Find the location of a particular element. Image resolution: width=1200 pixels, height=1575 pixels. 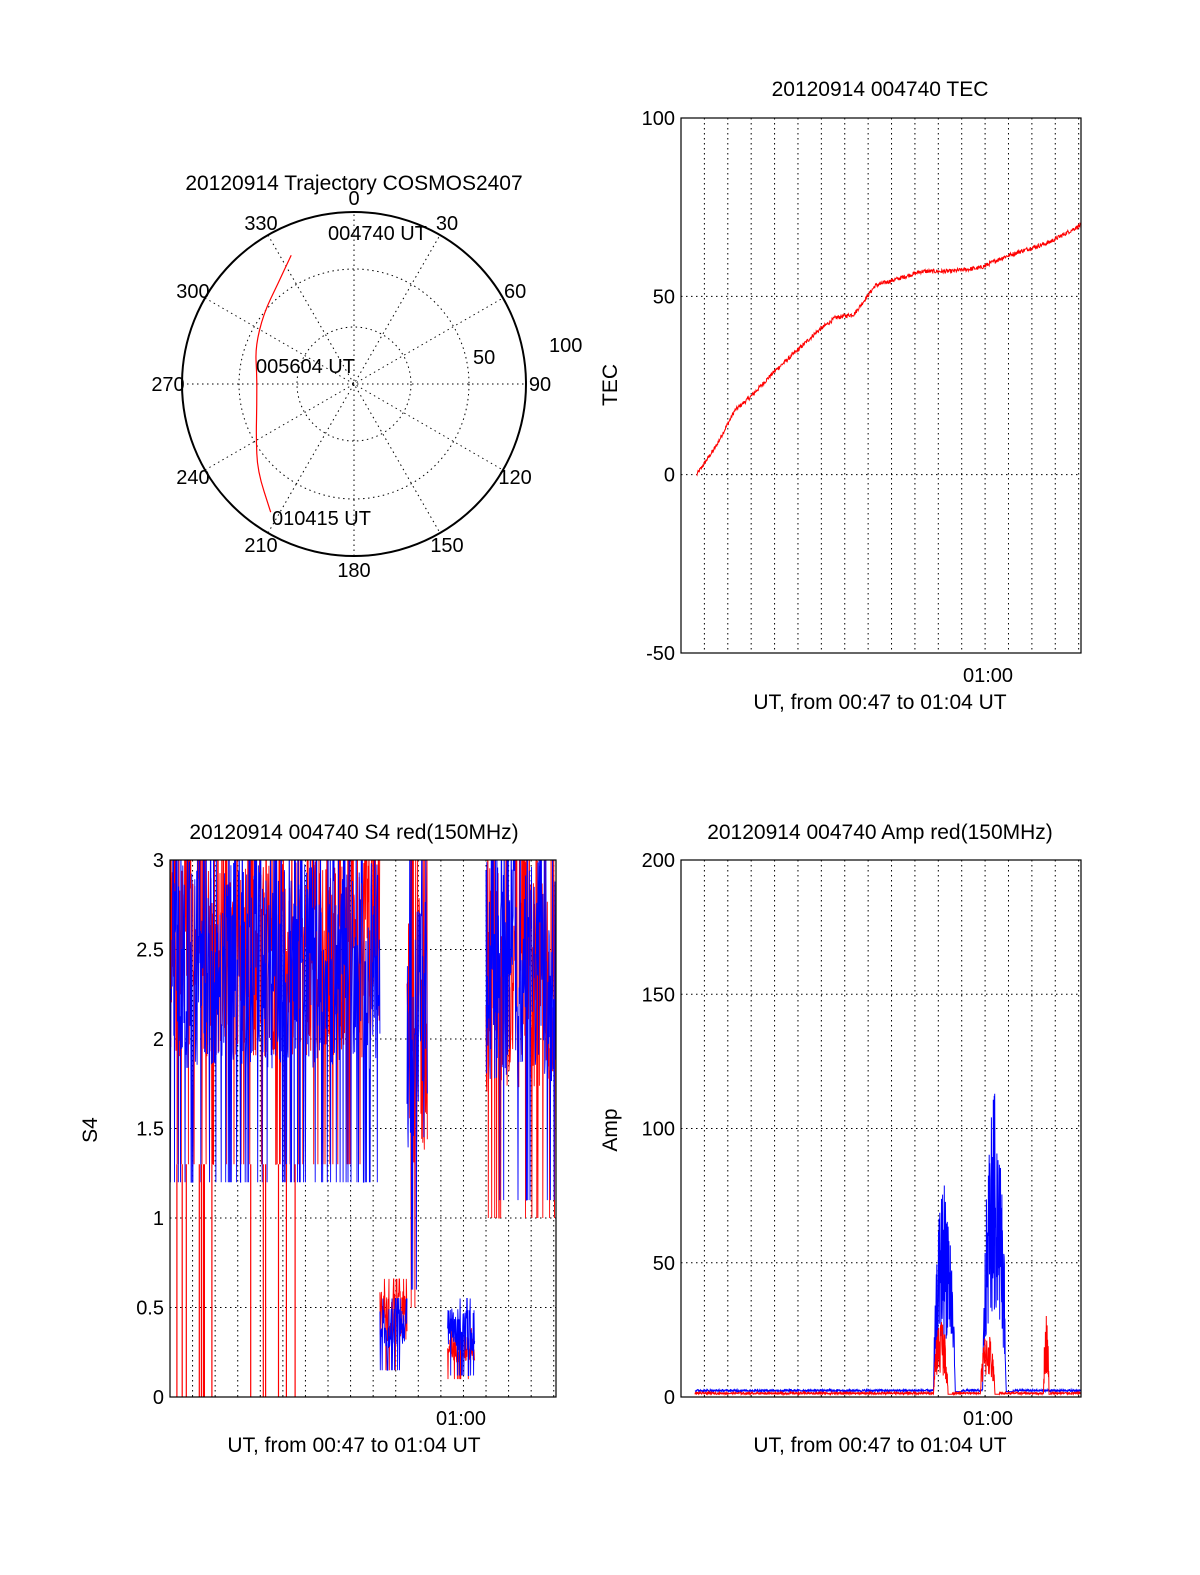

tec-title: 20120914 004740 TEC is located at coordinates (880, 89).